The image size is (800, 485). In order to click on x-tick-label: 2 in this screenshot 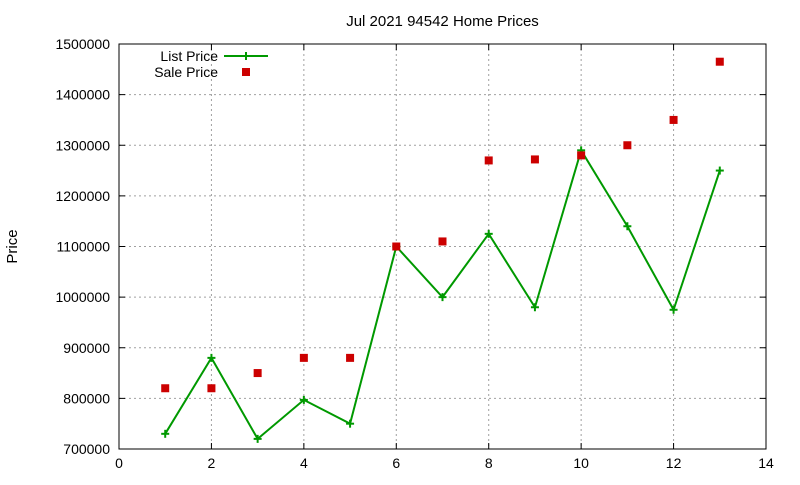, I will do `click(212, 463)`.